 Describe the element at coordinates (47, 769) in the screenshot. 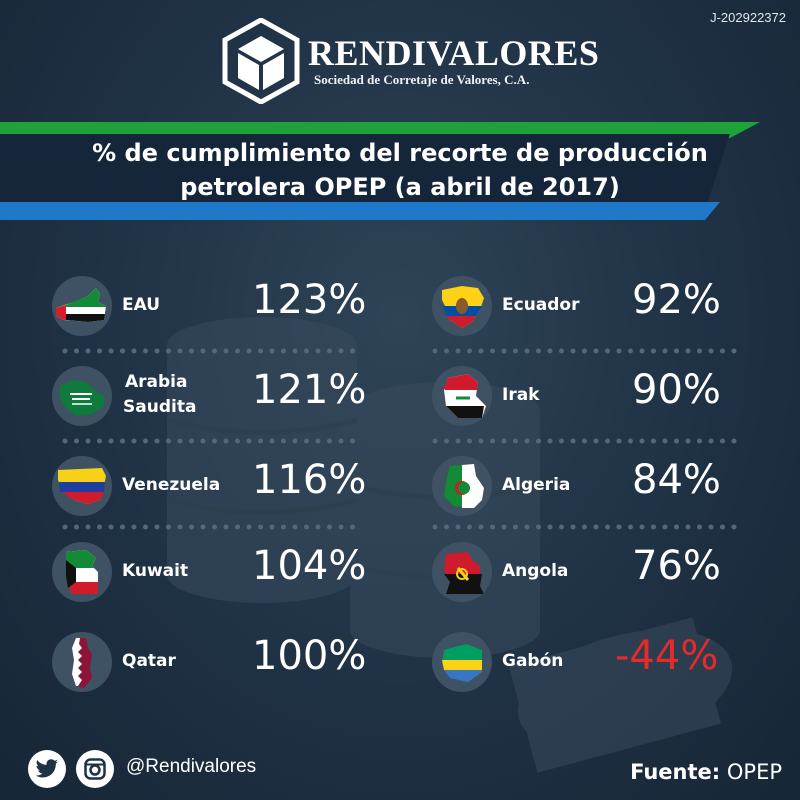

I see `twitter-icon` at that location.